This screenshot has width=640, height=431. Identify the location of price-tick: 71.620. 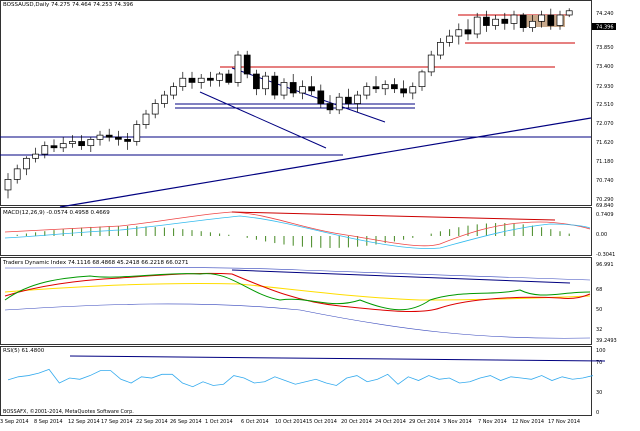
(605, 143).